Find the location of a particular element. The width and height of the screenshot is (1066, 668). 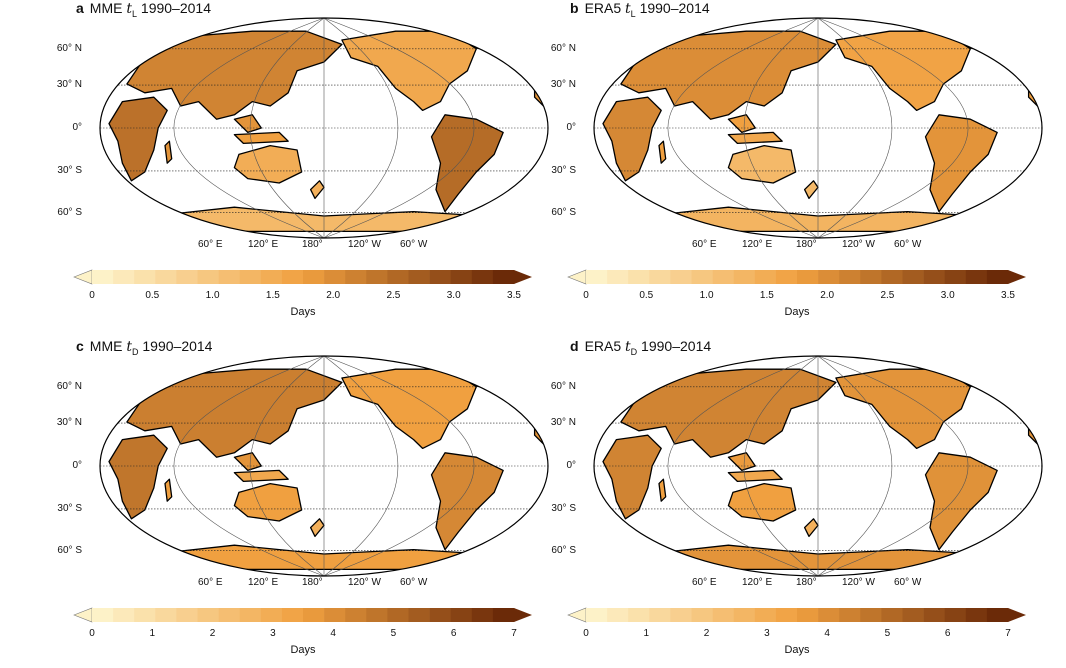

panel-title: d ERA5 tD 1990–2014 is located at coordinates (640, 347).